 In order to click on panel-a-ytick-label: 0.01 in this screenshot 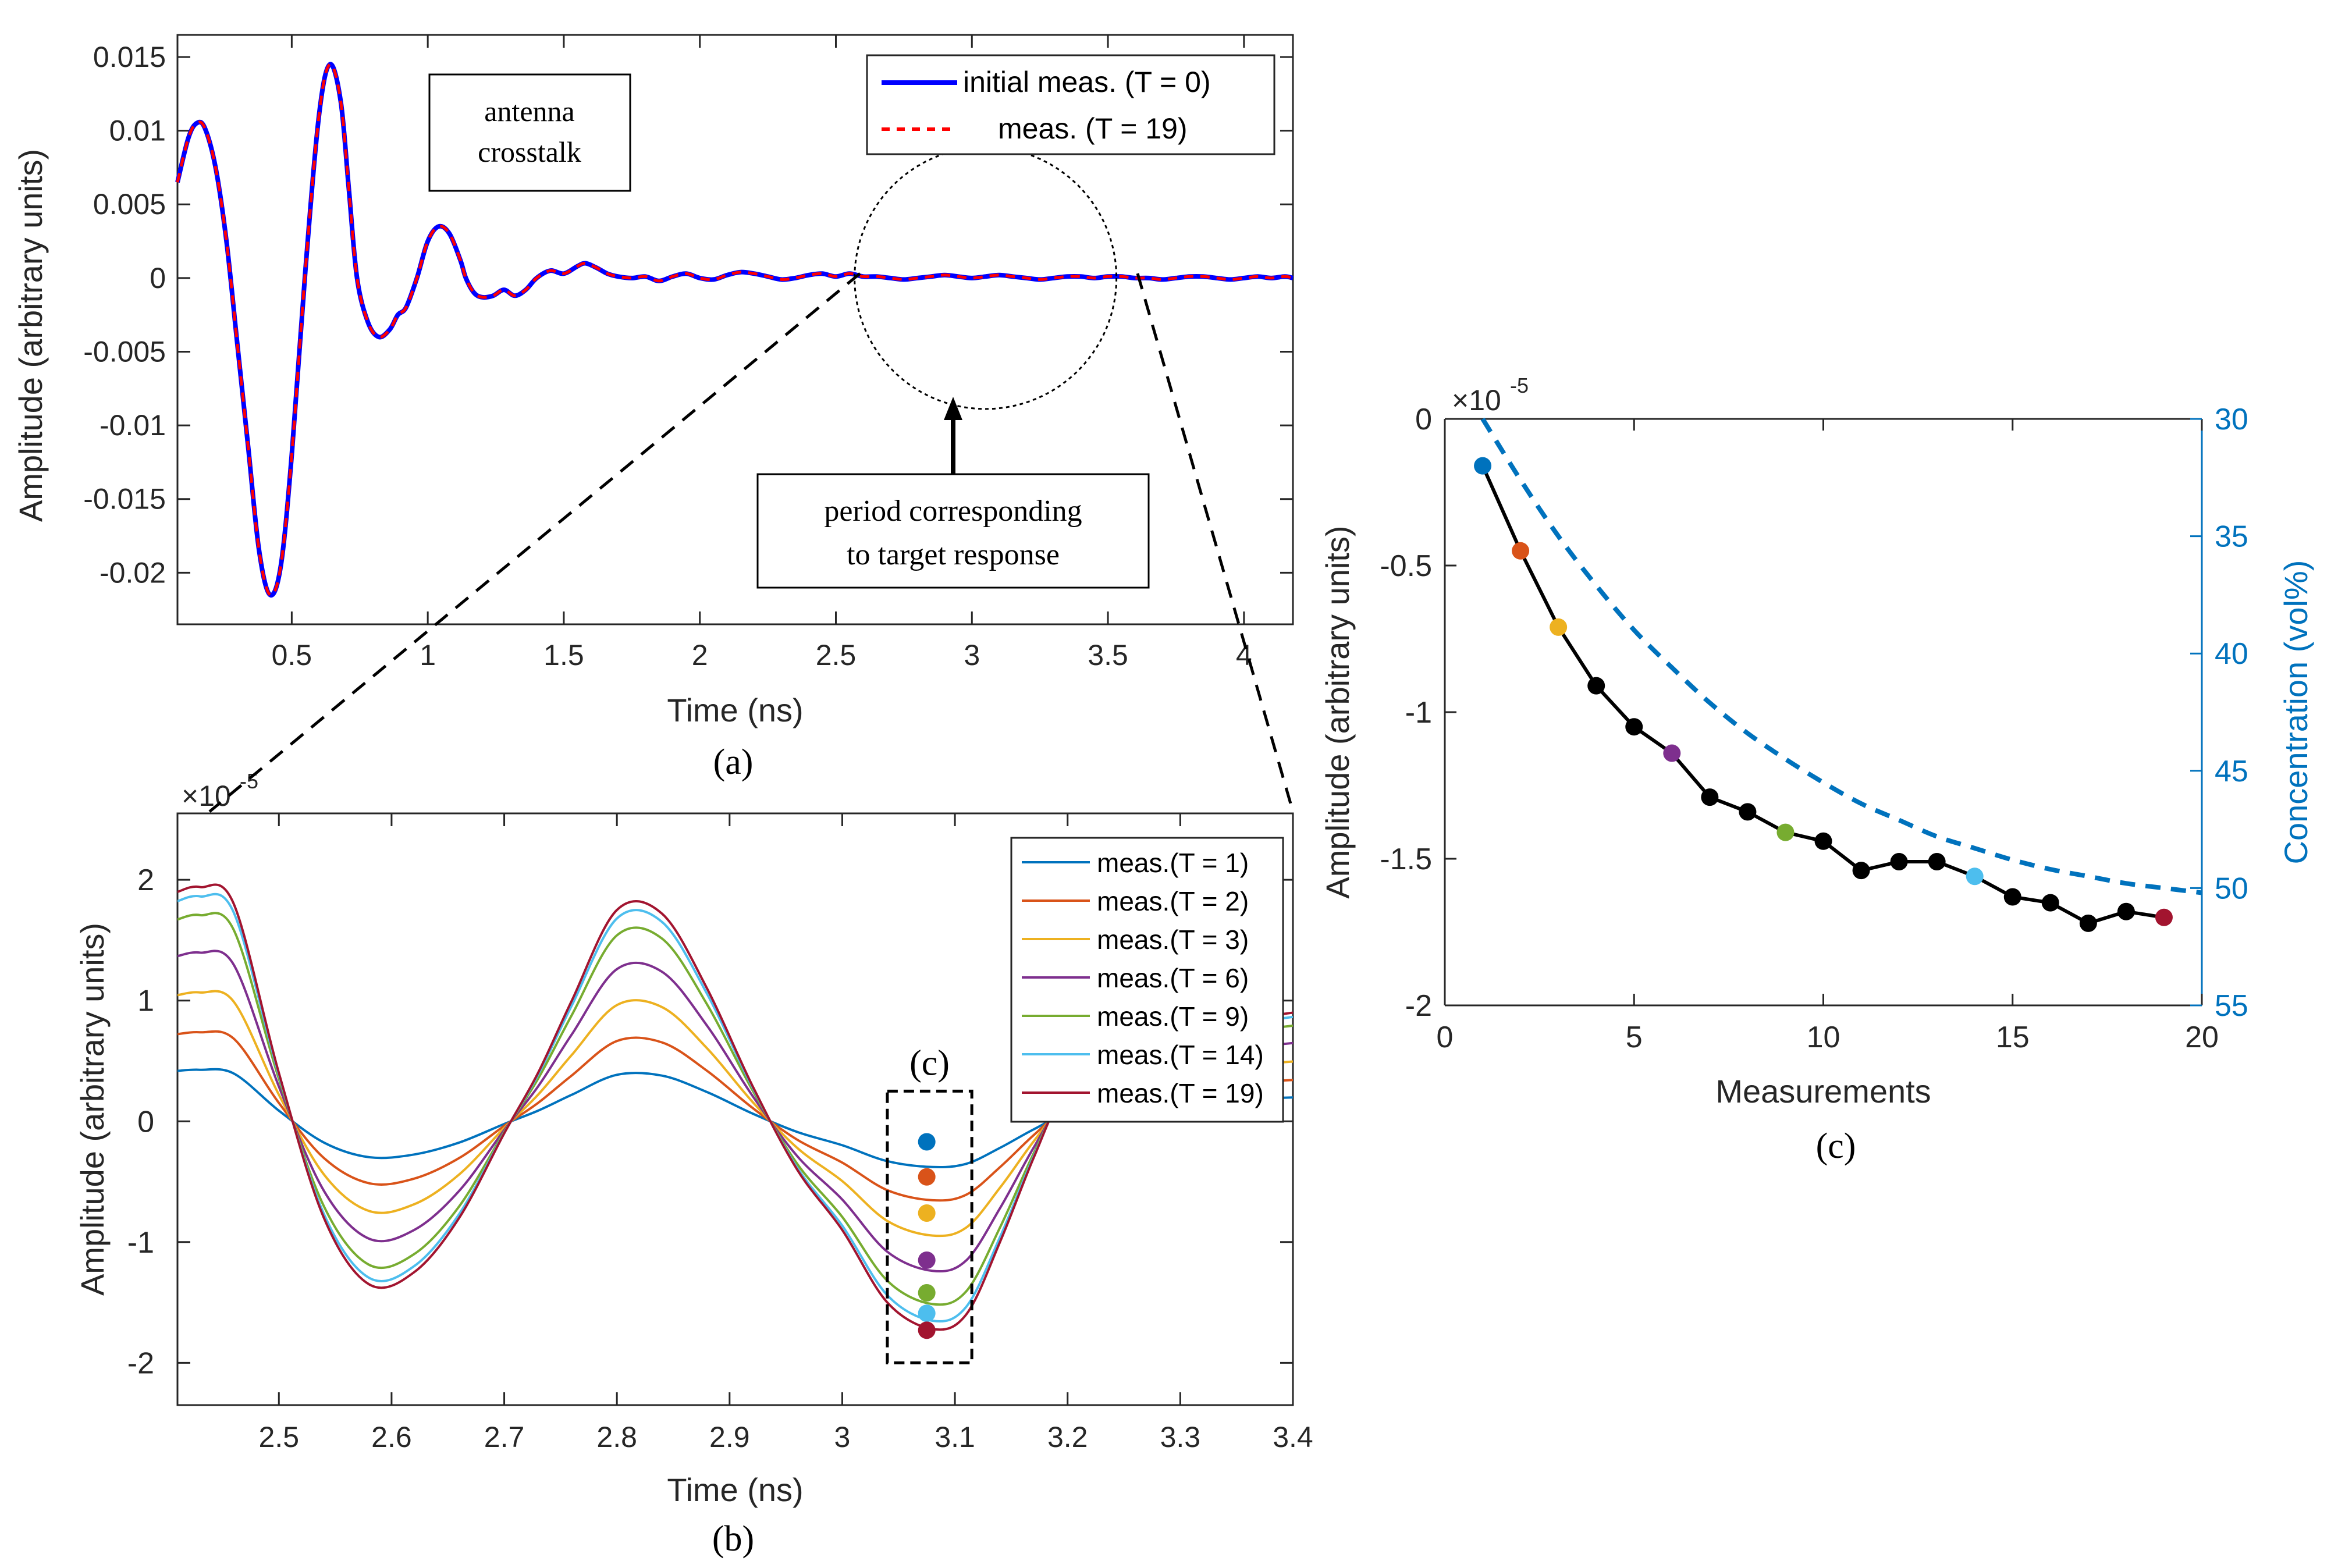, I will do `click(137, 131)`.